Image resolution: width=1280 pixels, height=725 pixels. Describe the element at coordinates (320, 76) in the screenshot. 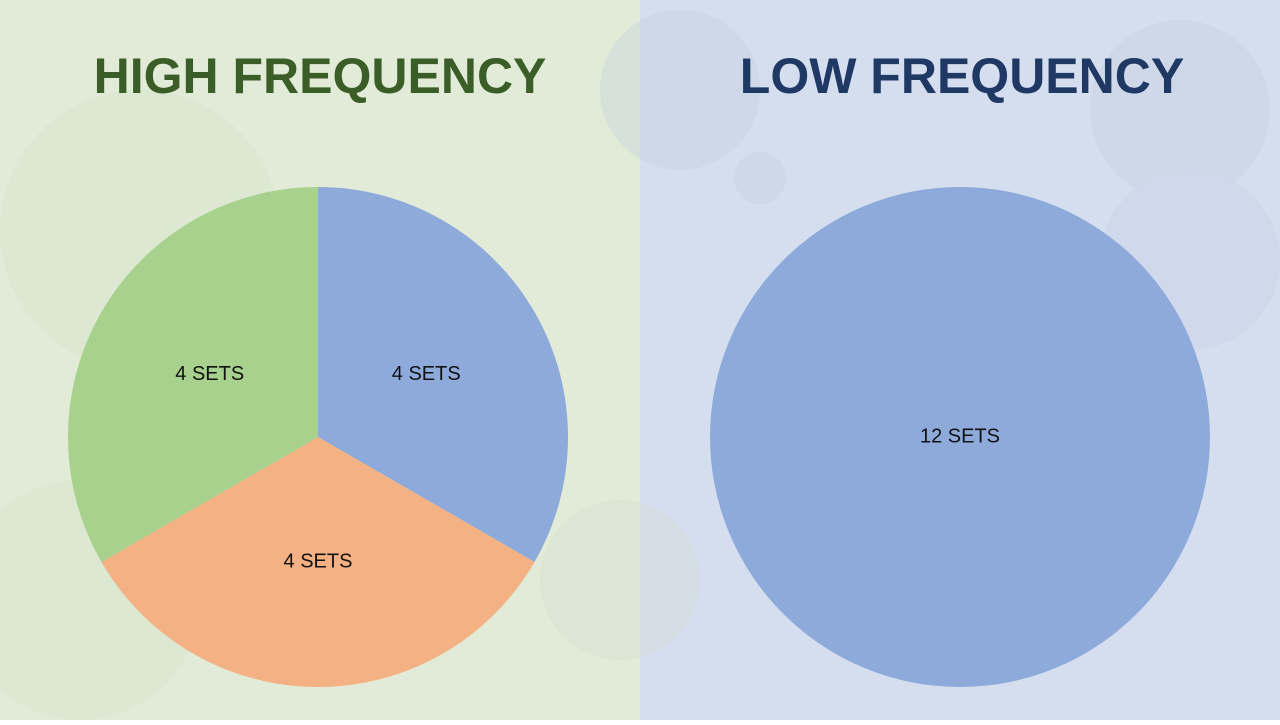

I see `chart-title: HIGH FREQUENCY` at that location.